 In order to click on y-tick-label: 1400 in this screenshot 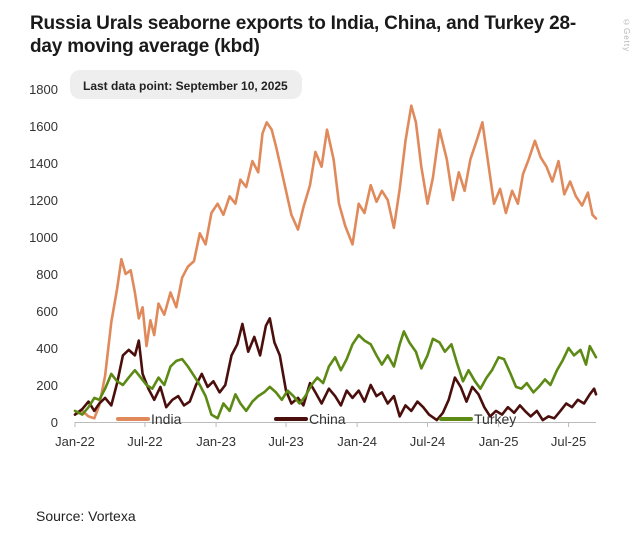, I will do `click(43, 163)`.